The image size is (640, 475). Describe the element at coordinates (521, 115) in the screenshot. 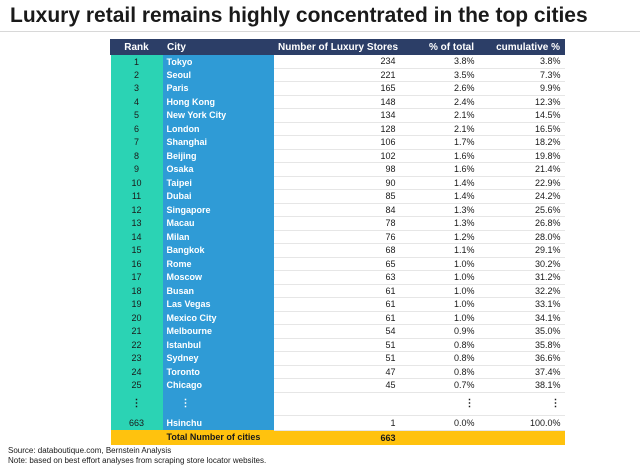

I see `cumulative-percent-cell: 14.5%` at that location.